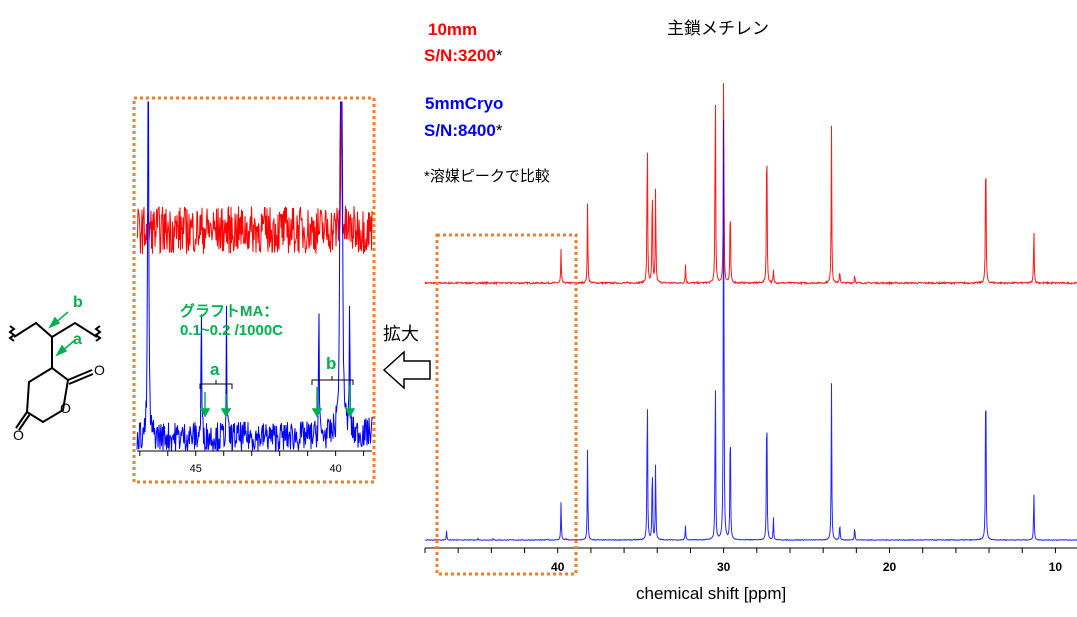 The width and height of the screenshot is (1077, 617). Describe the element at coordinates (202, 364) in the screenshot. I see `green-arrows` at that location.